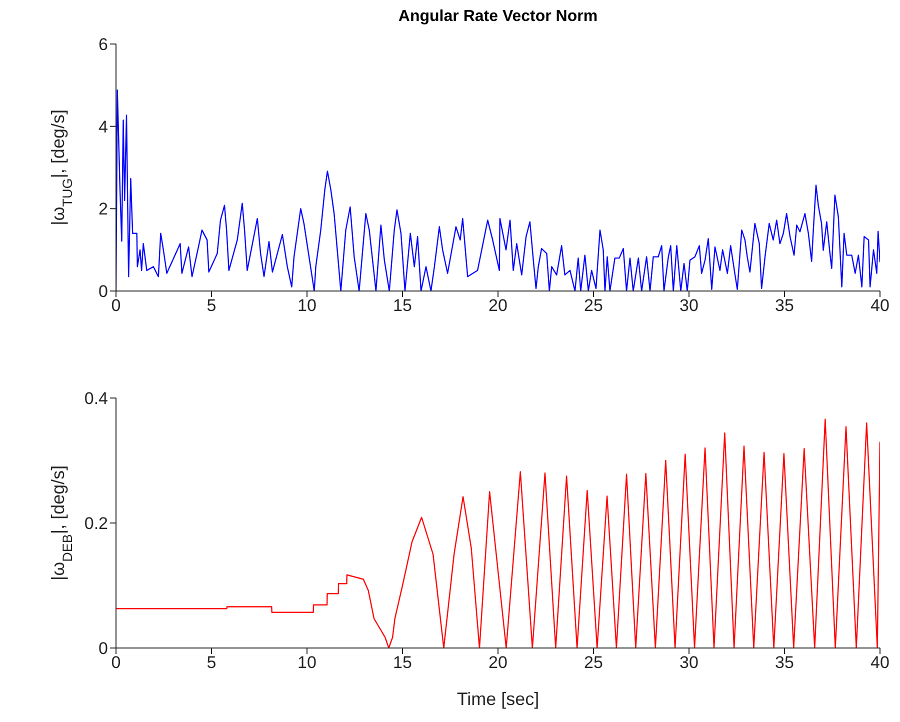  I want to click on chart-title: Angular Rate Vector Norm, so click(498, 17).